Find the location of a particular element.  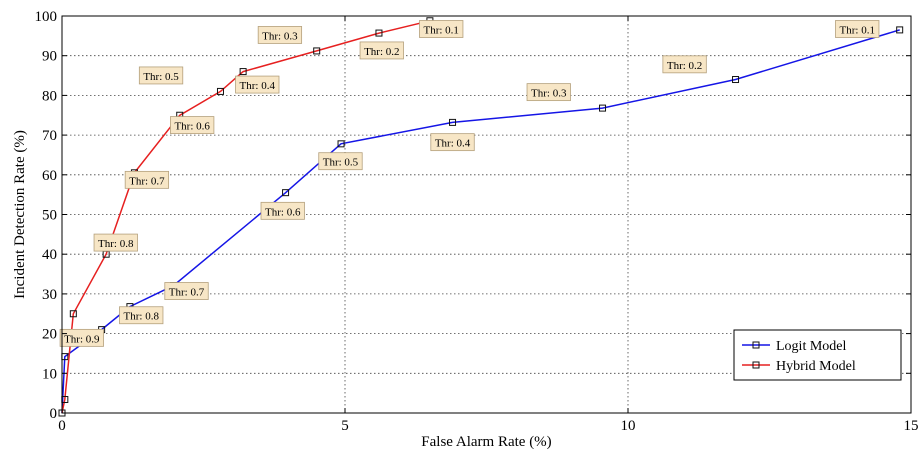

x-tick-label: 0 is located at coordinates (62, 426).